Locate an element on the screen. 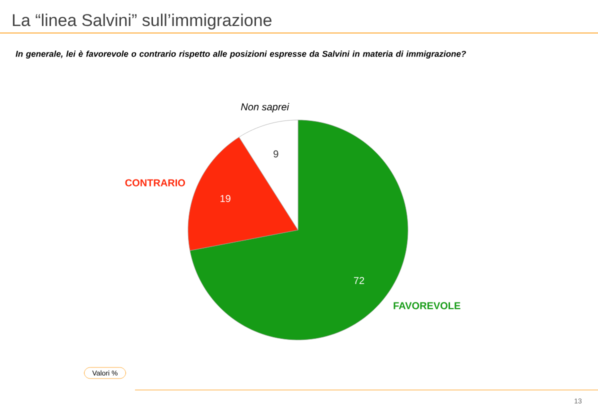 The width and height of the screenshot is (598, 414). slice-label: CONTRARIO is located at coordinates (155, 182).